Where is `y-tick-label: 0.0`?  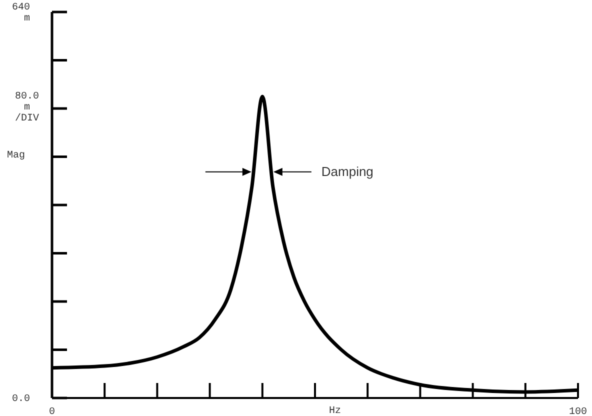
y-tick-label: 0.0 is located at coordinates (21, 400).